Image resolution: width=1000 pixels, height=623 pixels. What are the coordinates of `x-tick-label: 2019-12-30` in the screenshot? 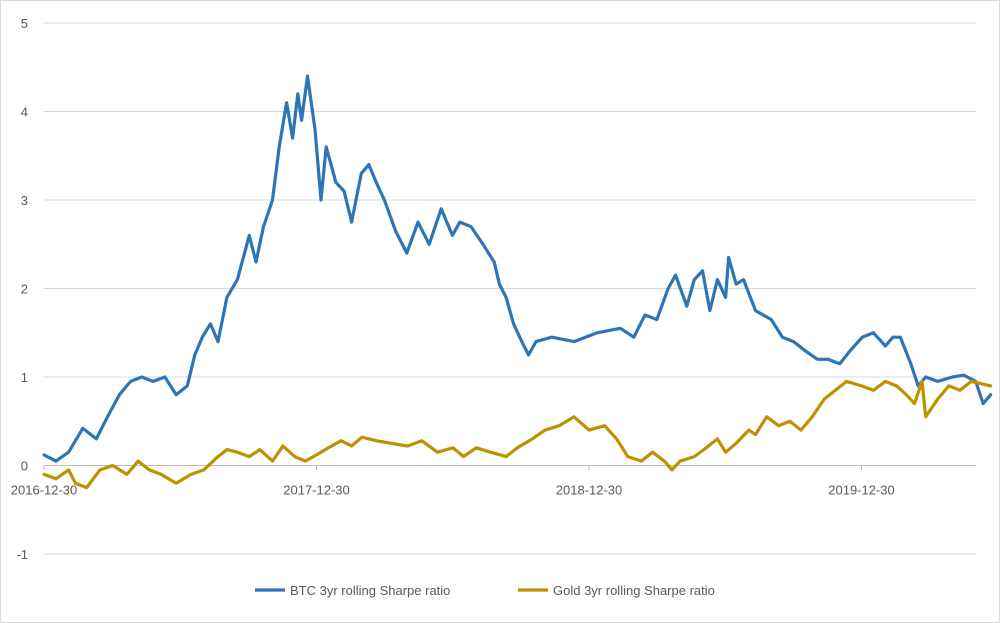 It's located at (861, 490).